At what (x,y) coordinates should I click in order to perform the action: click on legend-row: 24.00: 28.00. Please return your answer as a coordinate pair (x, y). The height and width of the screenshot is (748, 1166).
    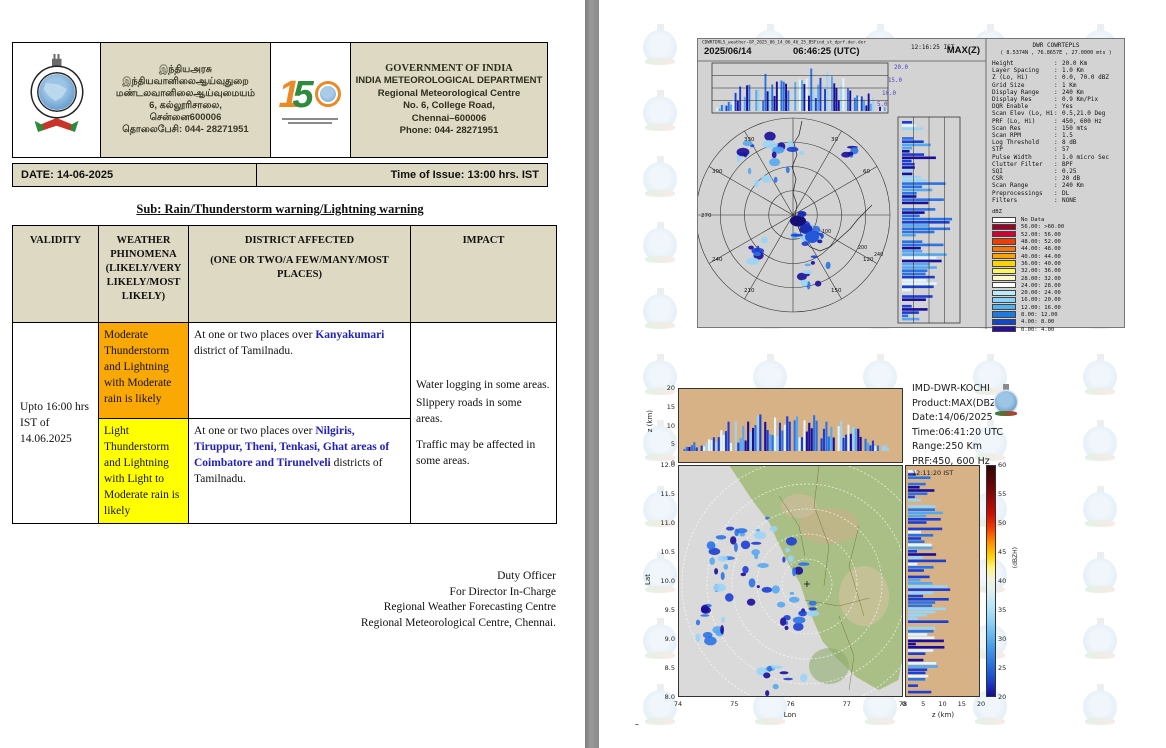
    Looking at the image, I should click on (1058, 285).